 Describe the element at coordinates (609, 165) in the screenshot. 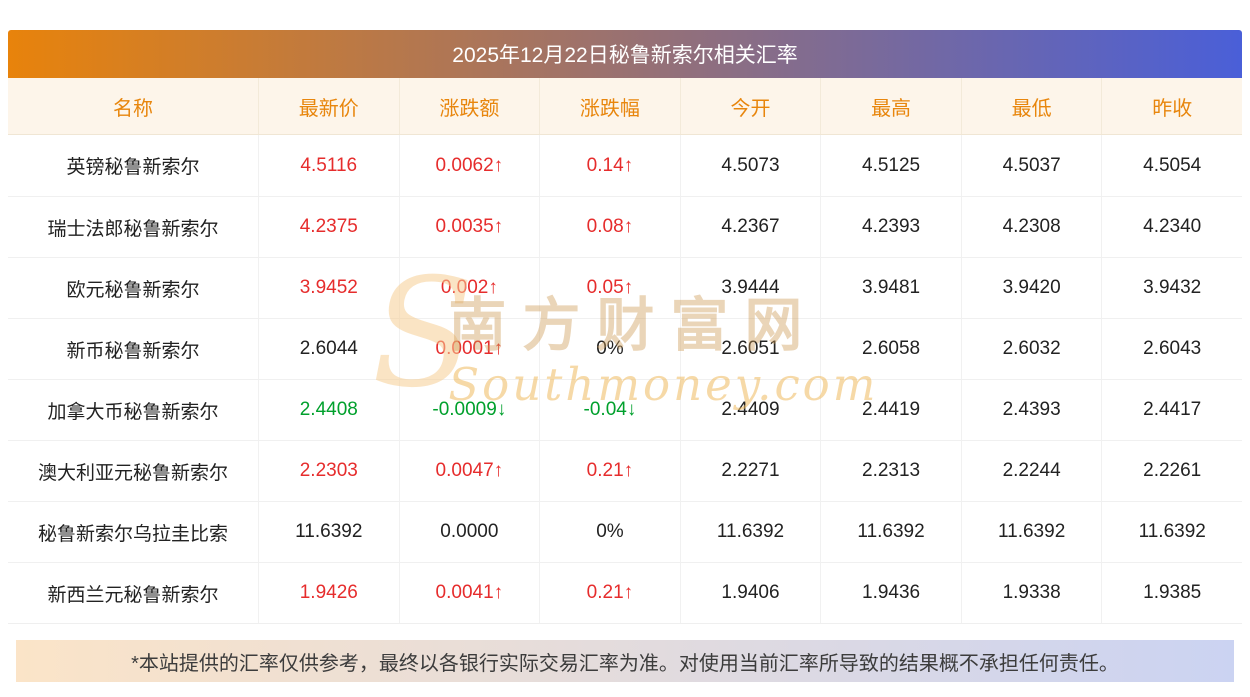

I see `value-cell: 0.14↑` at that location.